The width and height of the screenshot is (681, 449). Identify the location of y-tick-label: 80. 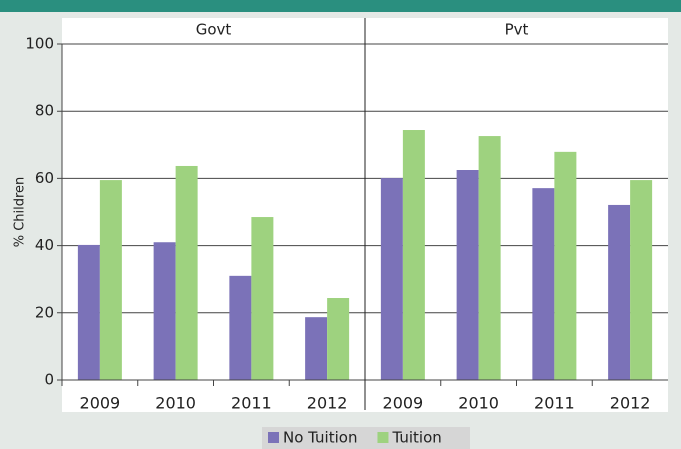
(44, 111).